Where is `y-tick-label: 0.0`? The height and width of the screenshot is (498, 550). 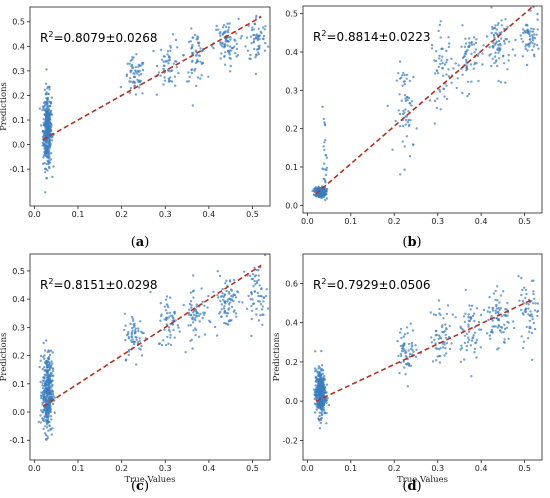
y-tick-label: 0.0 is located at coordinates (18, 412).